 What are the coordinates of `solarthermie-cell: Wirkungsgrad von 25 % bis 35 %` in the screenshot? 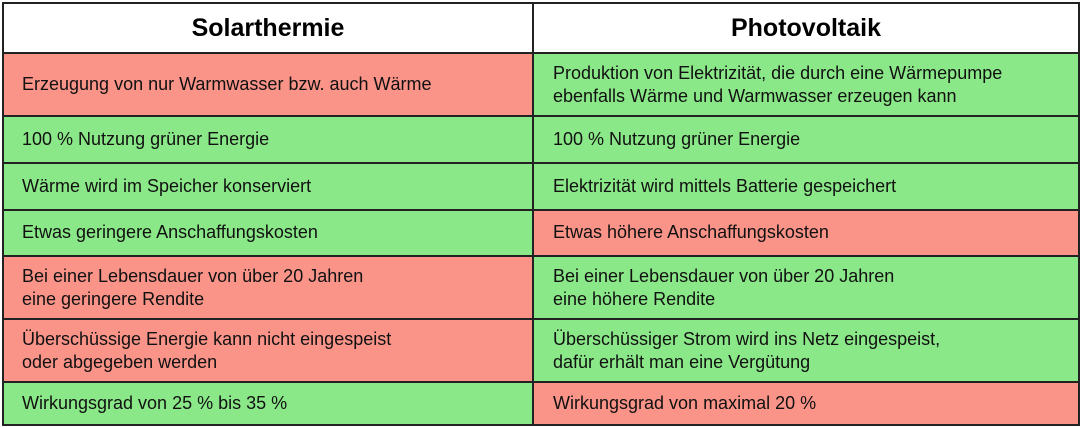 It's located at (268, 403).